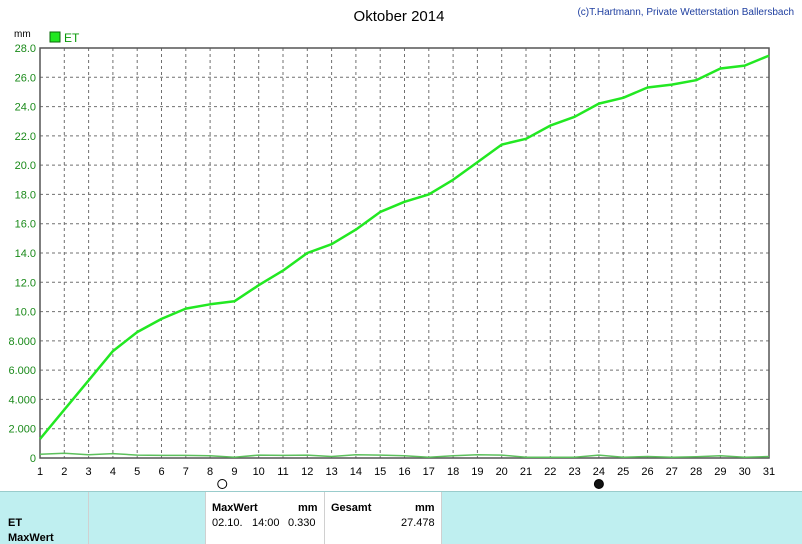  Describe the element at coordinates (25, 78) in the screenshot. I see `y-tick-label: 26.0` at that location.